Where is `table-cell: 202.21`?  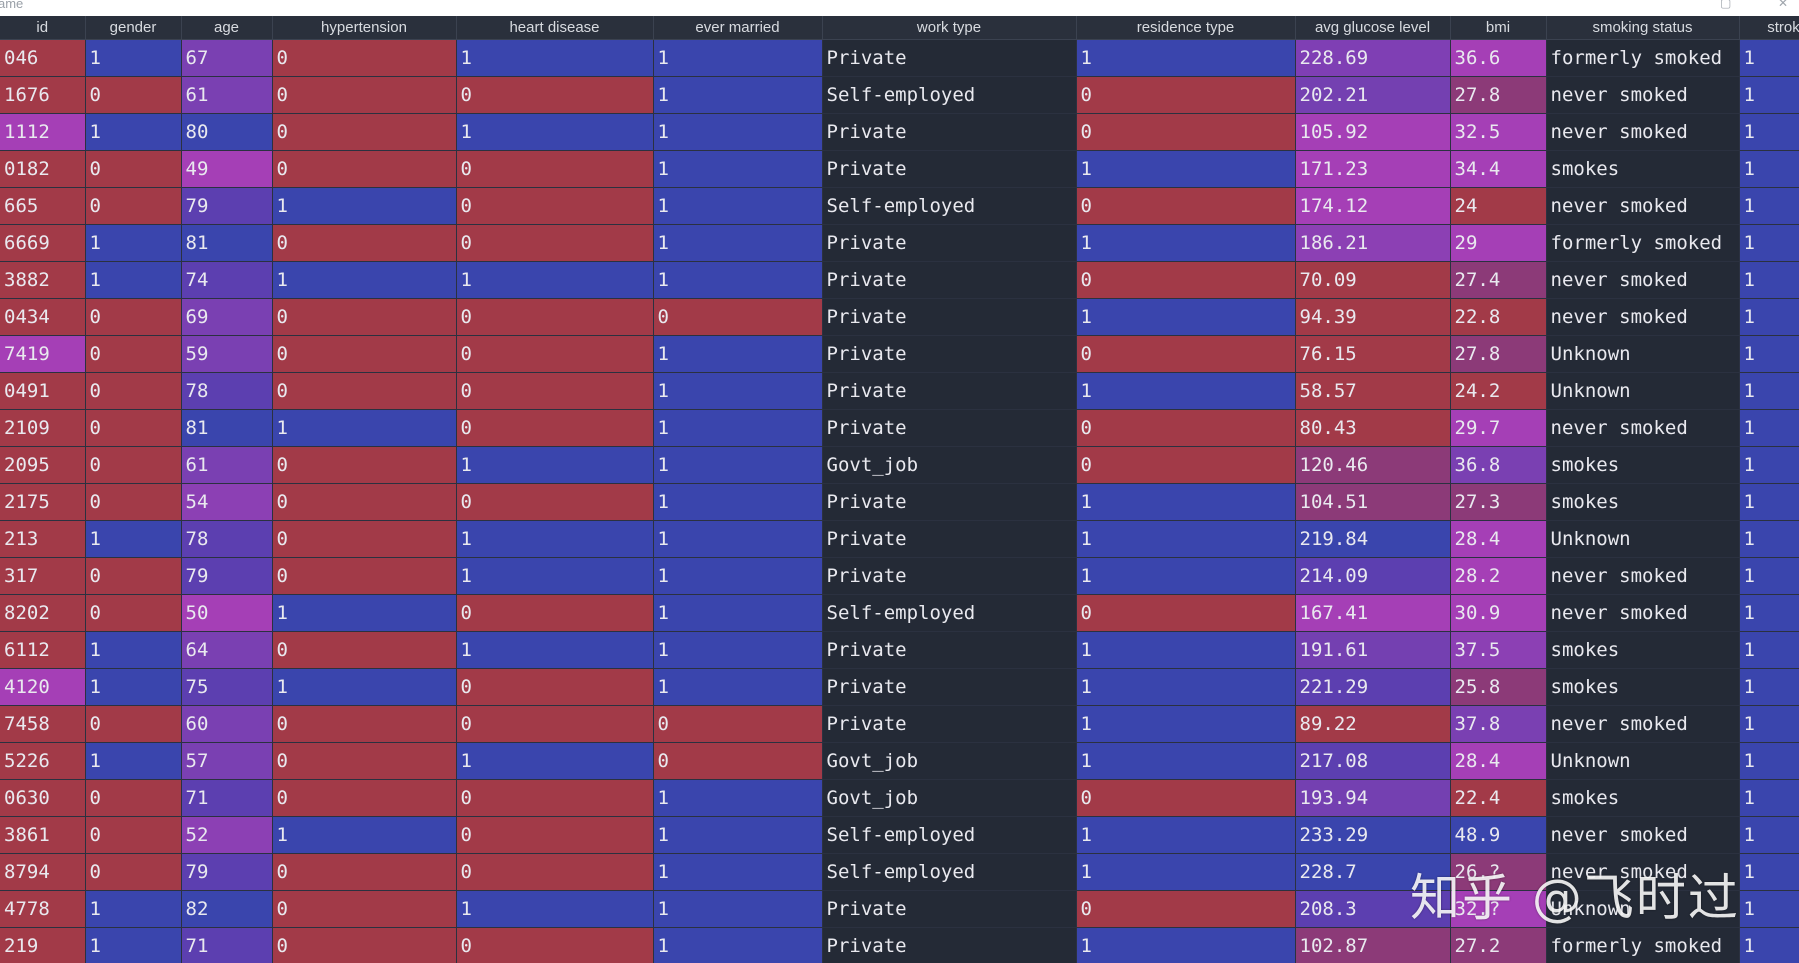
table-cell: 202.21 is located at coordinates (1373, 95).